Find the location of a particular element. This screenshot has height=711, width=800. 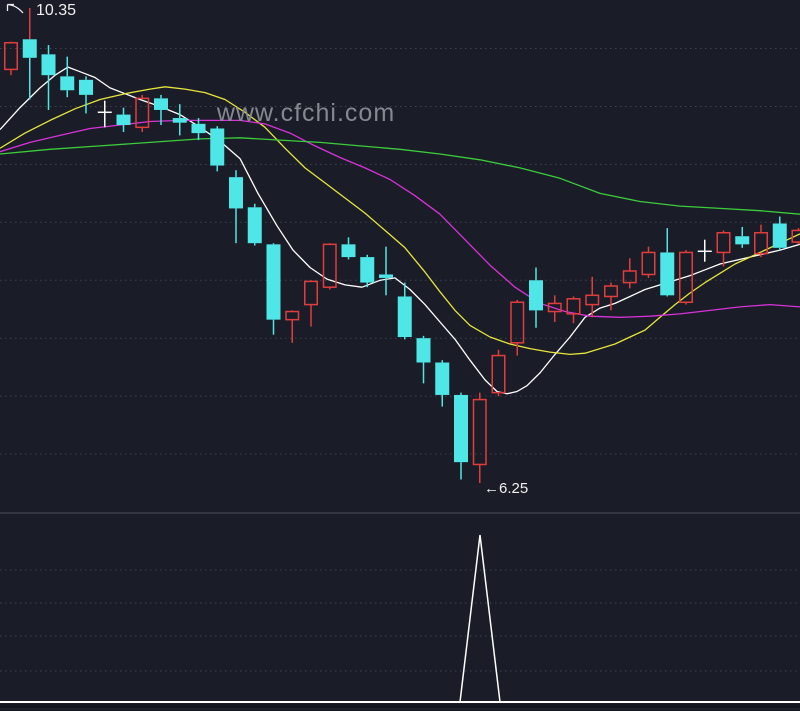

ma-green-line is located at coordinates (400, 176).